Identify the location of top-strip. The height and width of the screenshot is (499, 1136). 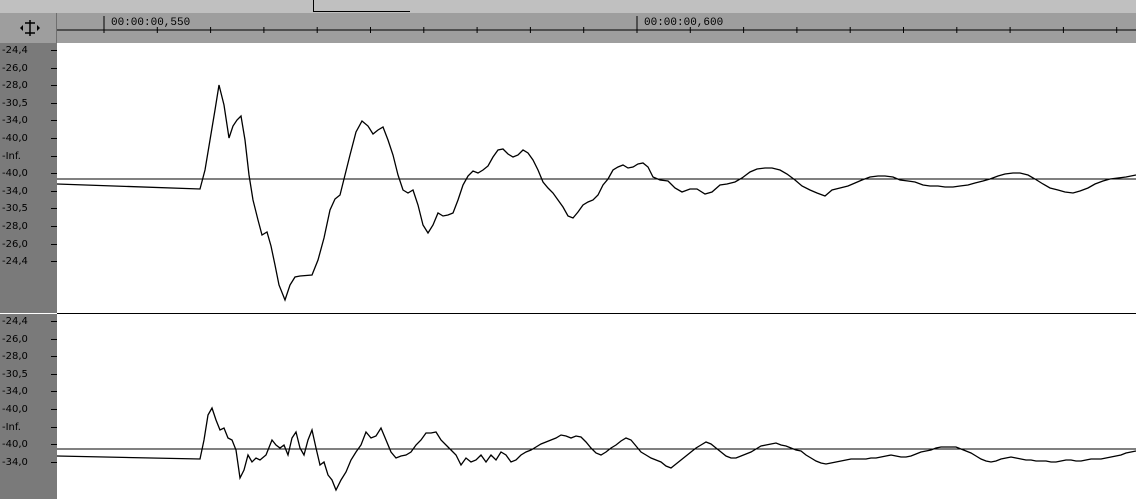
(568, 6).